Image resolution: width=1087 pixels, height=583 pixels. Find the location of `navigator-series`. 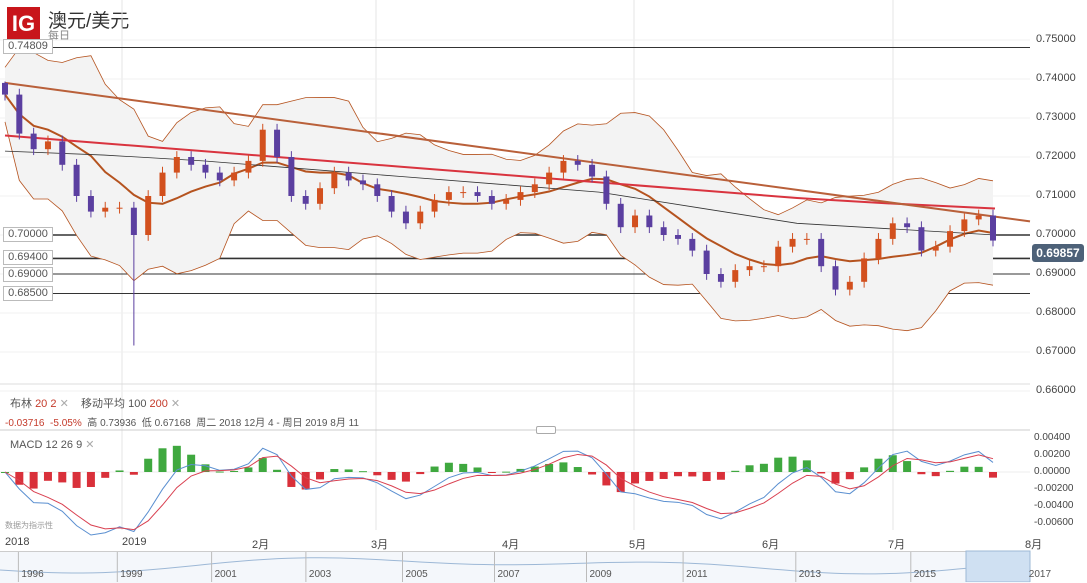

navigator-series is located at coordinates (515, 566).